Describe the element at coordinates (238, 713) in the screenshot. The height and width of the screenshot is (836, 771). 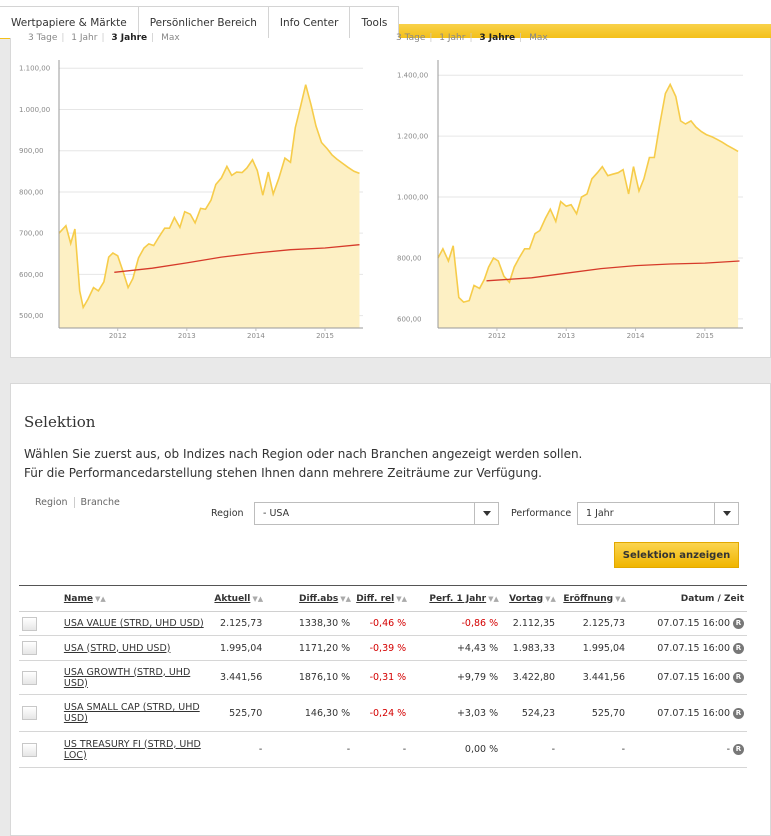
I see `cell-aktuell: 525,70` at that location.